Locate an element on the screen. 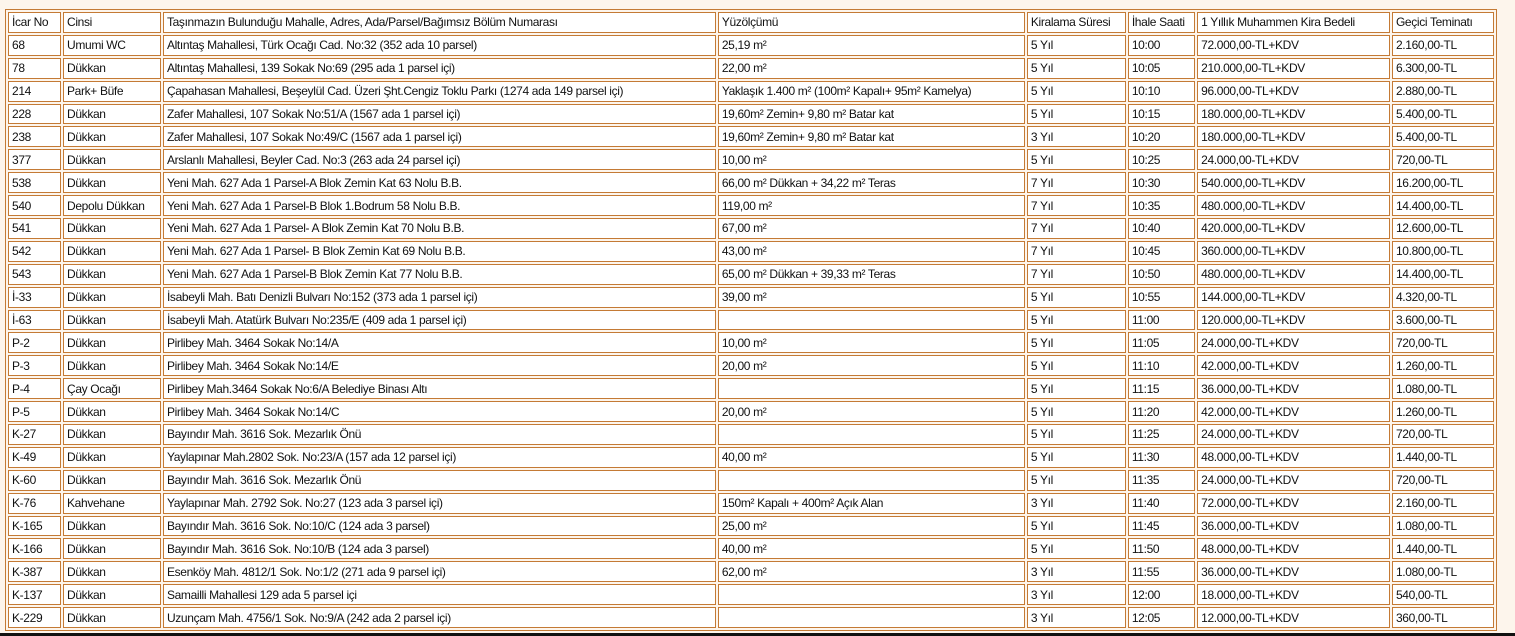 The width and height of the screenshot is (1515, 636). cell-annual-rent: 96.000,00-TL+KDV is located at coordinates (1293, 91).